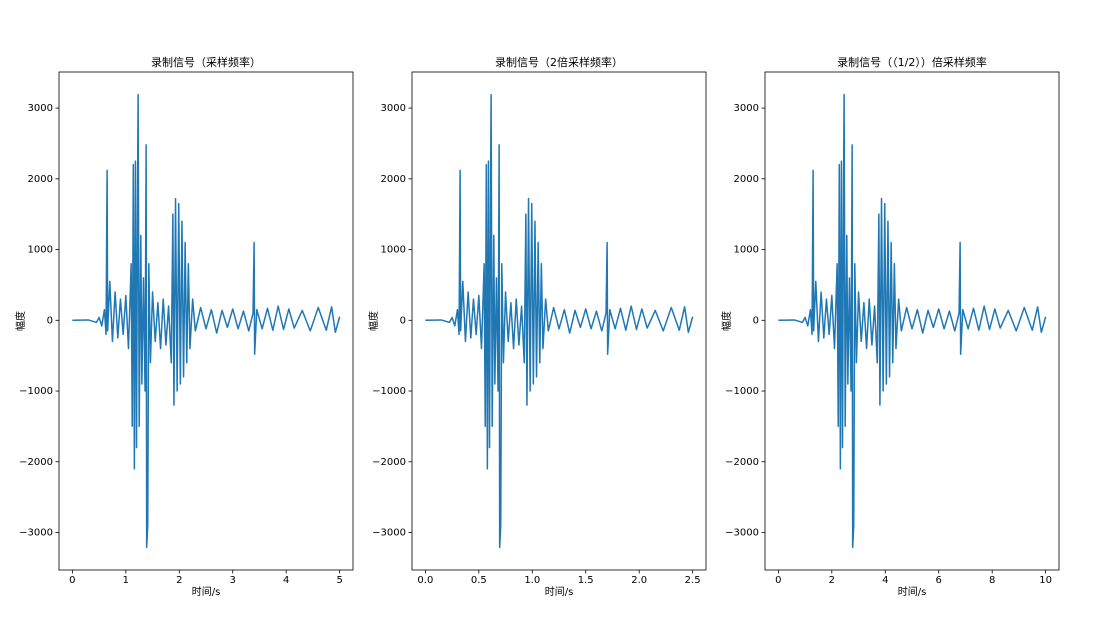 This screenshot has width=1093, height=632. Describe the element at coordinates (339, 580) in the screenshot. I see `x-tick-label: 5` at that location.